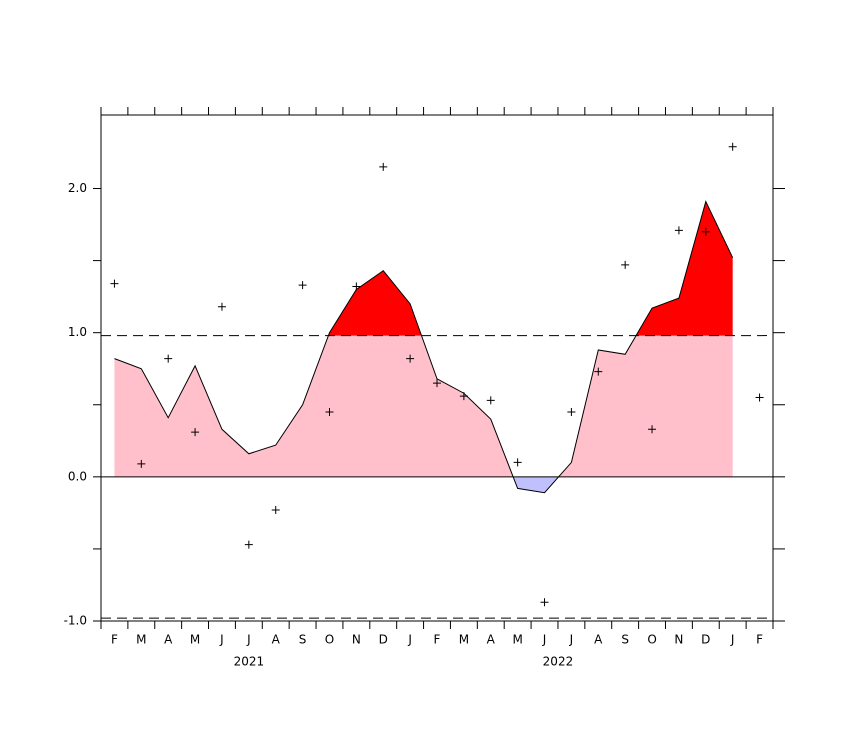 The height and width of the screenshot is (744, 859). What do you see at coordinates (536, 484) in the screenshot?
I see `area-negative` at bounding box center [536, 484].